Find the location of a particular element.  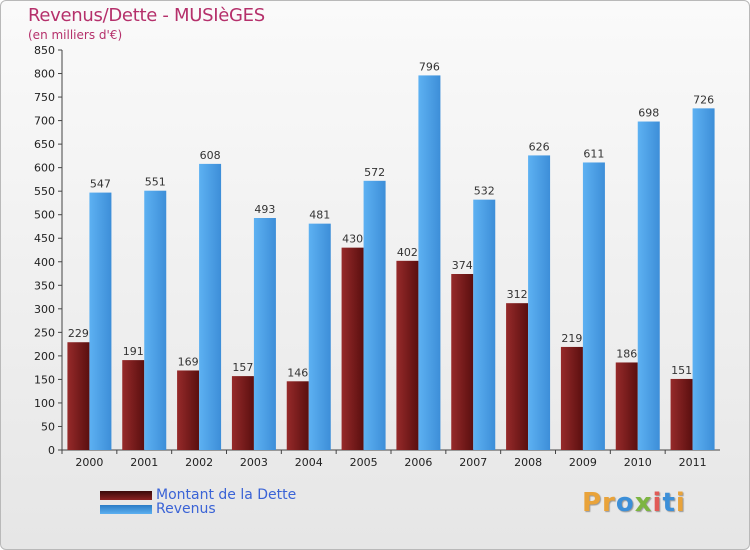

legend-swatch-revenus is located at coordinates (126, 509).